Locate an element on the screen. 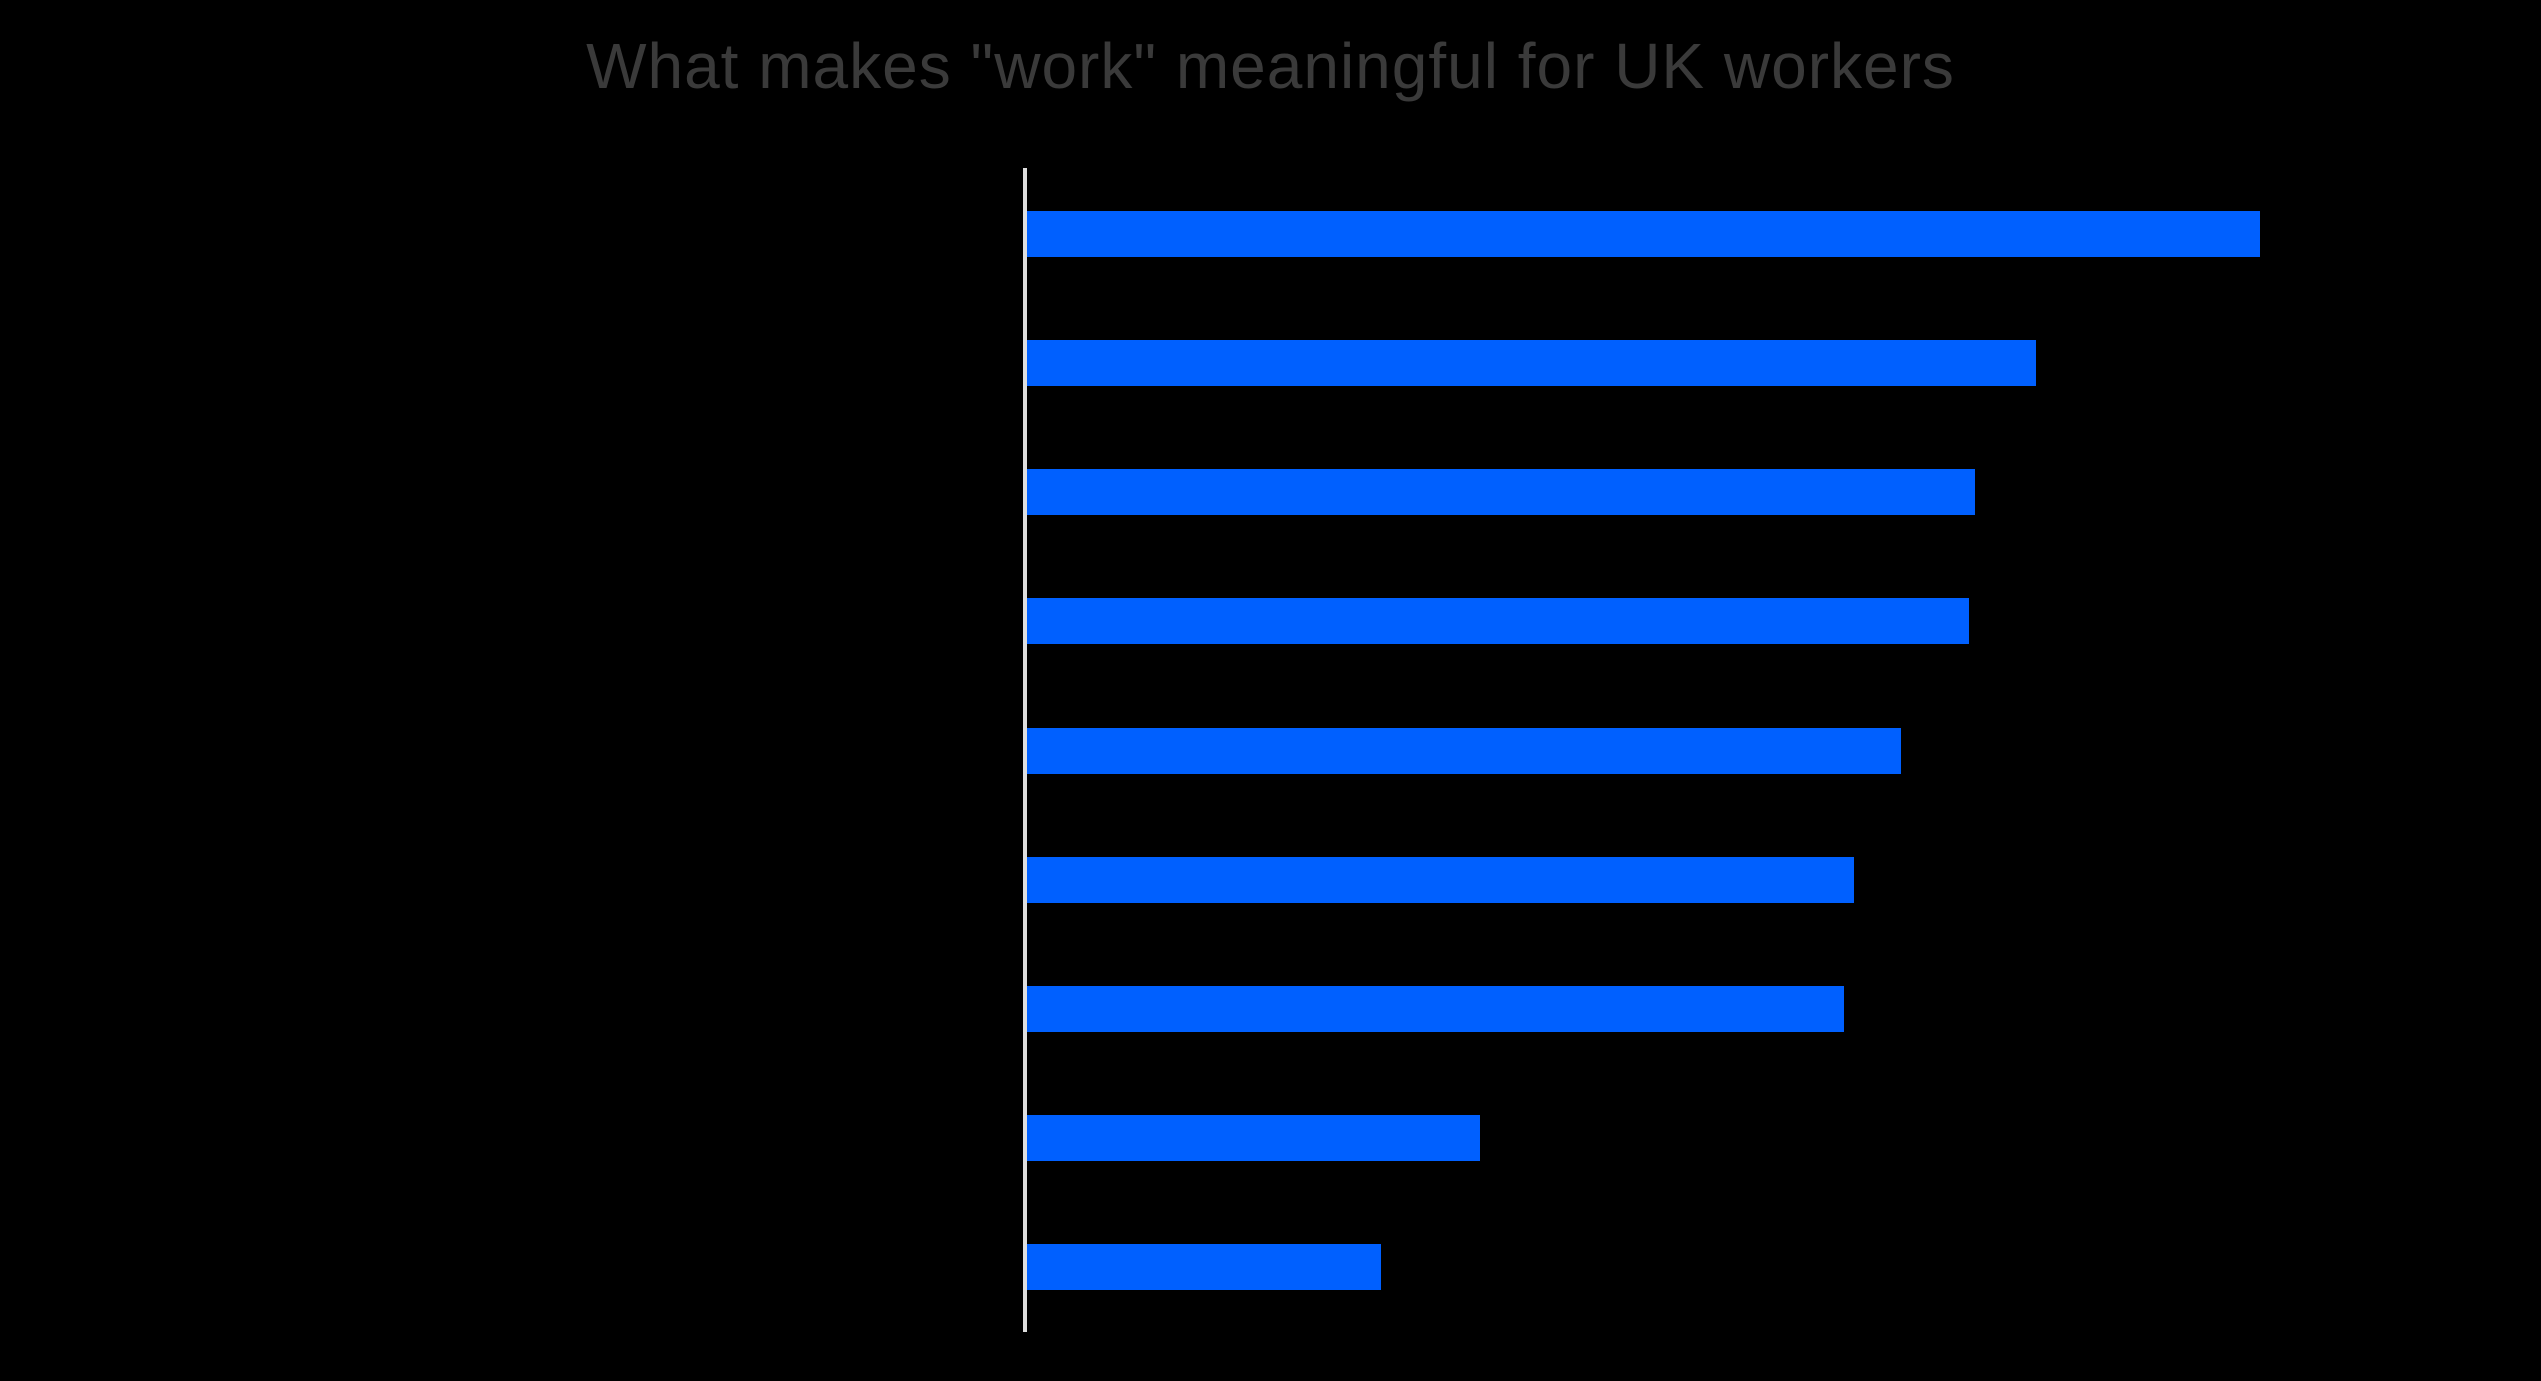 The height and width of the screenshot is (1381, 2541). y-axis-baseline is located at coordinates (1025, 750).